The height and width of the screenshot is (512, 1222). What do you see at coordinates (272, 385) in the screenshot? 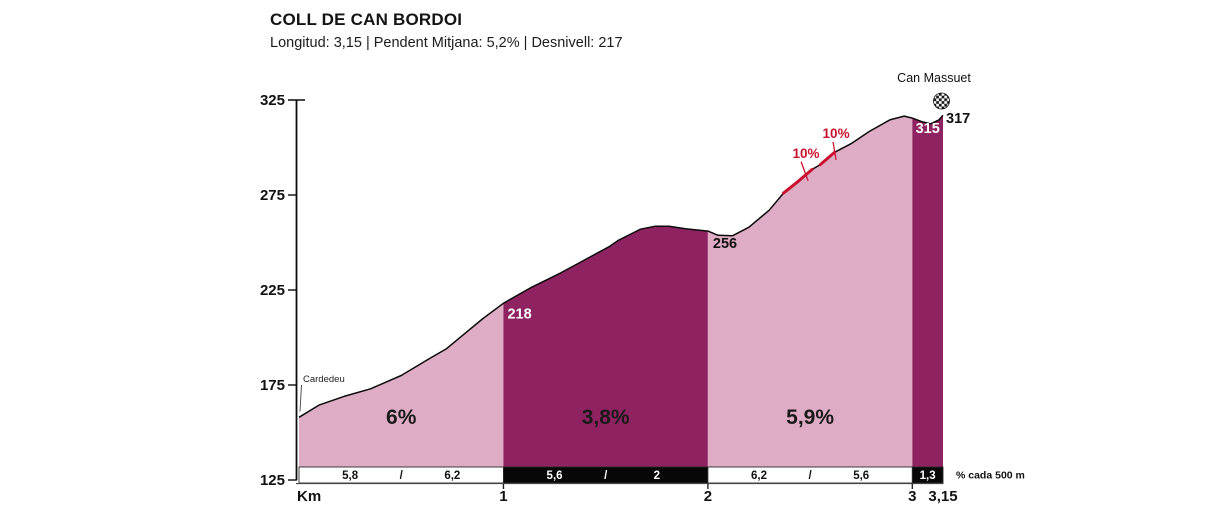
I see `y-axis-label: 175` at bounding box center [272, 385].